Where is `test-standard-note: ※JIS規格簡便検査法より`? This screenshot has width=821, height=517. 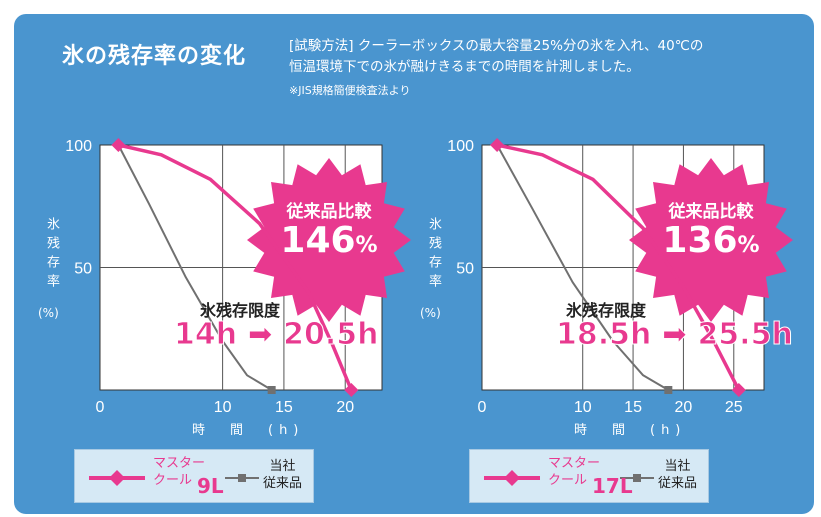 test-standard-note: ※JIS規格簡便検査法より is located at coordinates (350, 90).